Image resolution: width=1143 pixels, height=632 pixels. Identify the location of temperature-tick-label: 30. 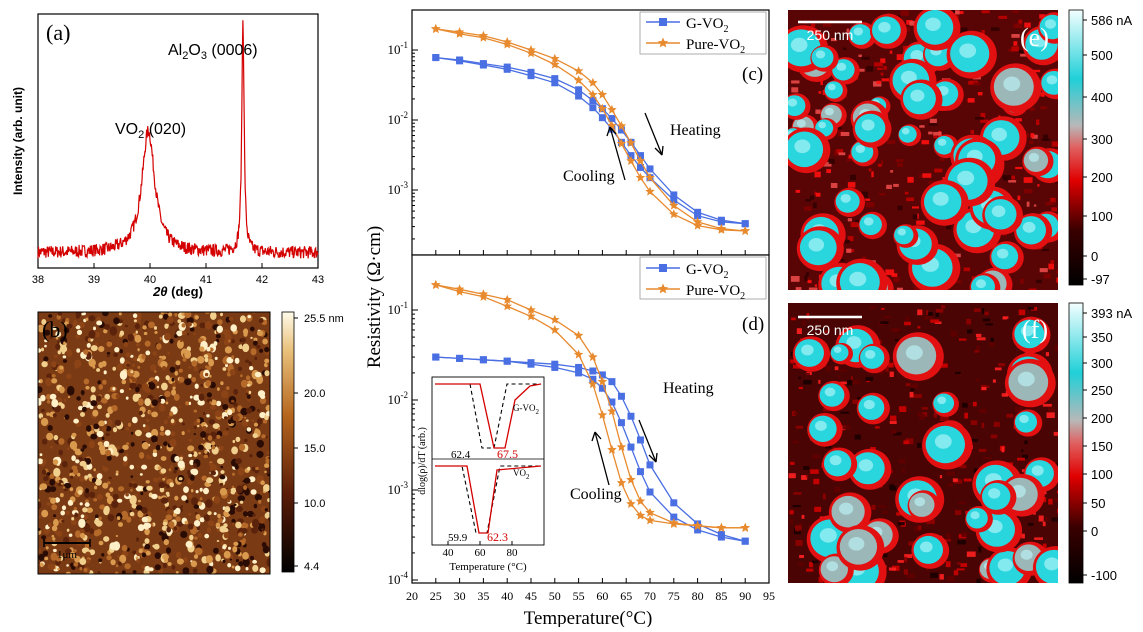
(460, 596).